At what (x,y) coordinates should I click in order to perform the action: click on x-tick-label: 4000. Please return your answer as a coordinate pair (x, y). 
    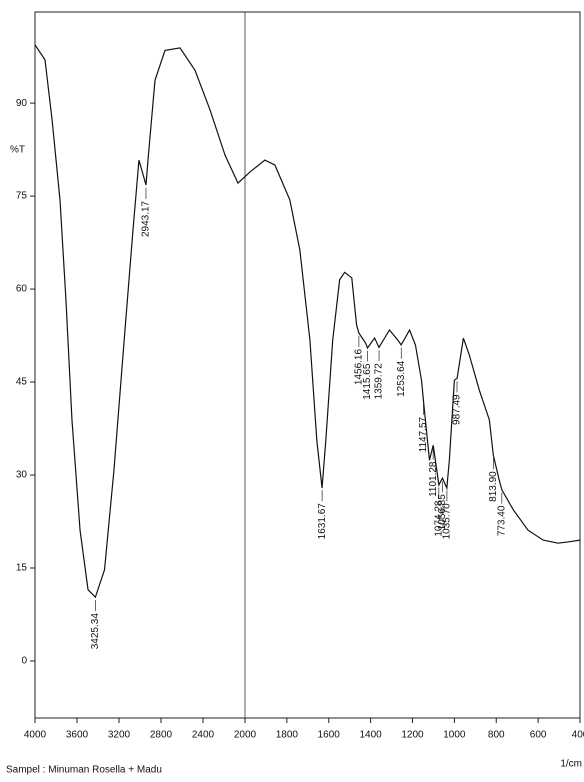
    Looking at the image, I should click on (35, 735).